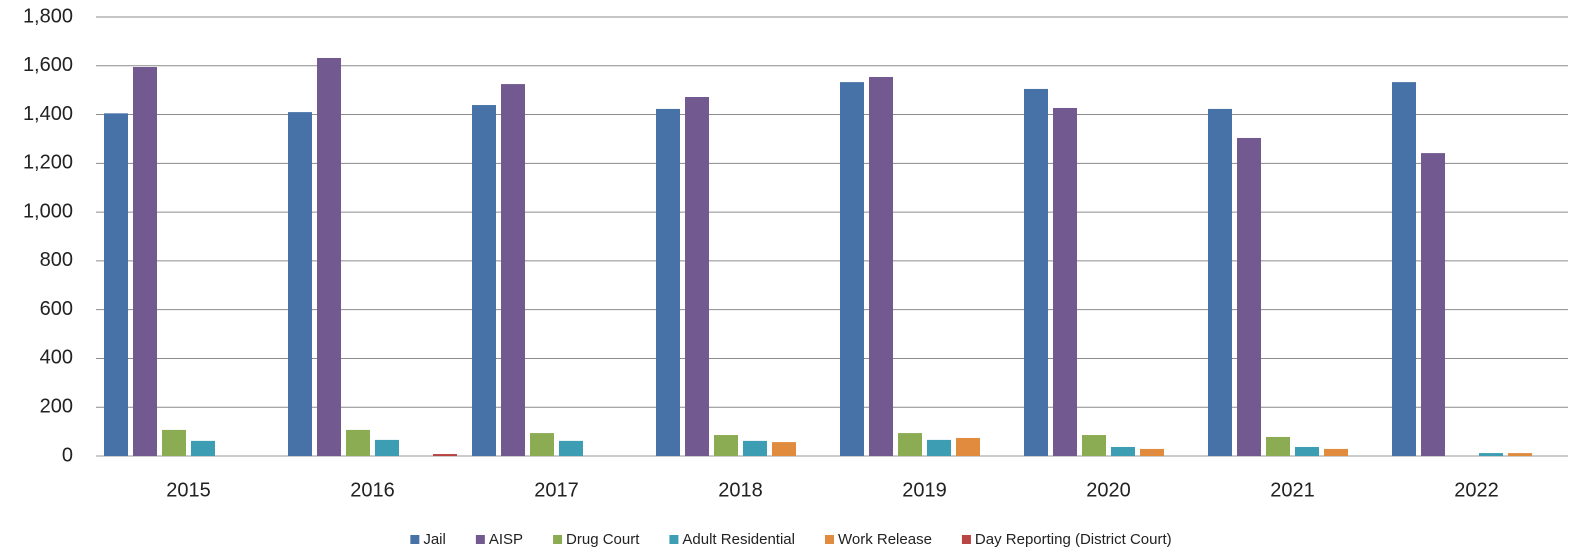 This screenshot has height=557, width=1582. I want to click on x-tick-label: 2017, so click(556, 490).